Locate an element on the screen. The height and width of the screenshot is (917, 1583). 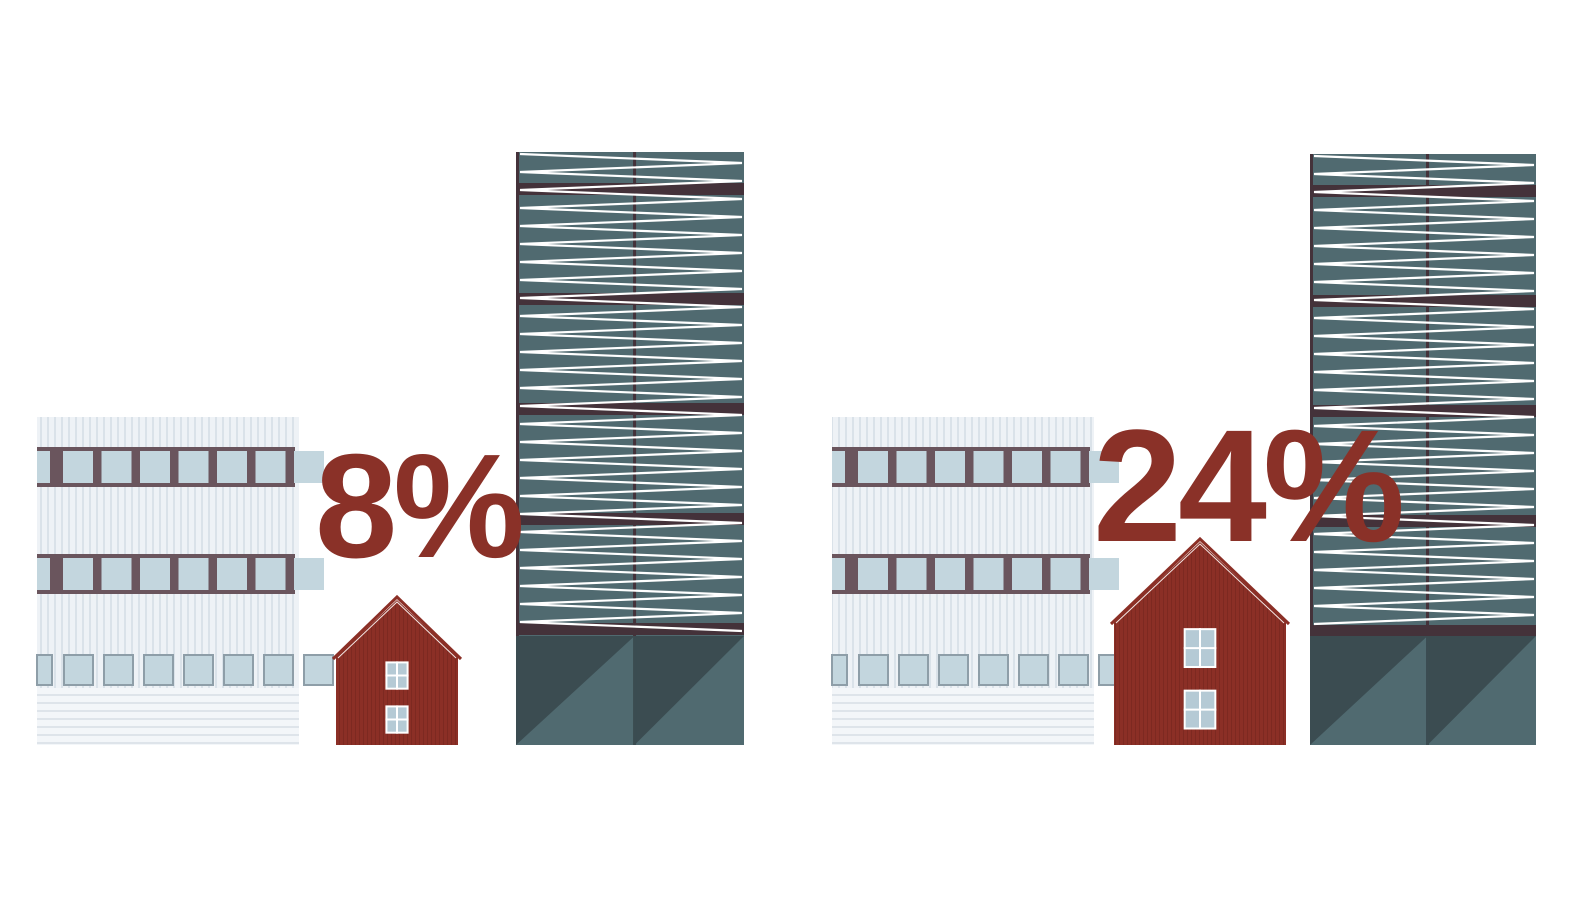
glass-tower-left is located at coordinates (630, 448).